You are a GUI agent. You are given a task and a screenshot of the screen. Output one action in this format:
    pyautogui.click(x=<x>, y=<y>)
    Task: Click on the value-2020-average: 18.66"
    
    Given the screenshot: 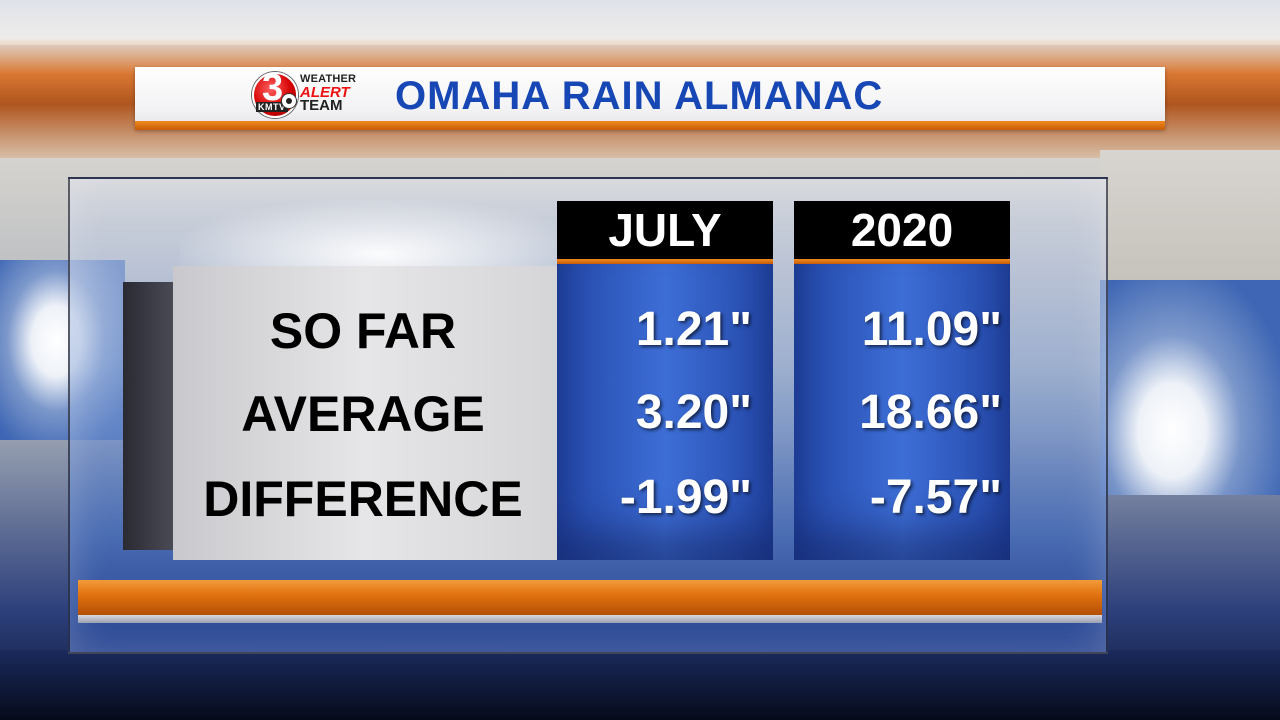 What is the action you would take?
    pyautogui.click(x=930, y=412)
    